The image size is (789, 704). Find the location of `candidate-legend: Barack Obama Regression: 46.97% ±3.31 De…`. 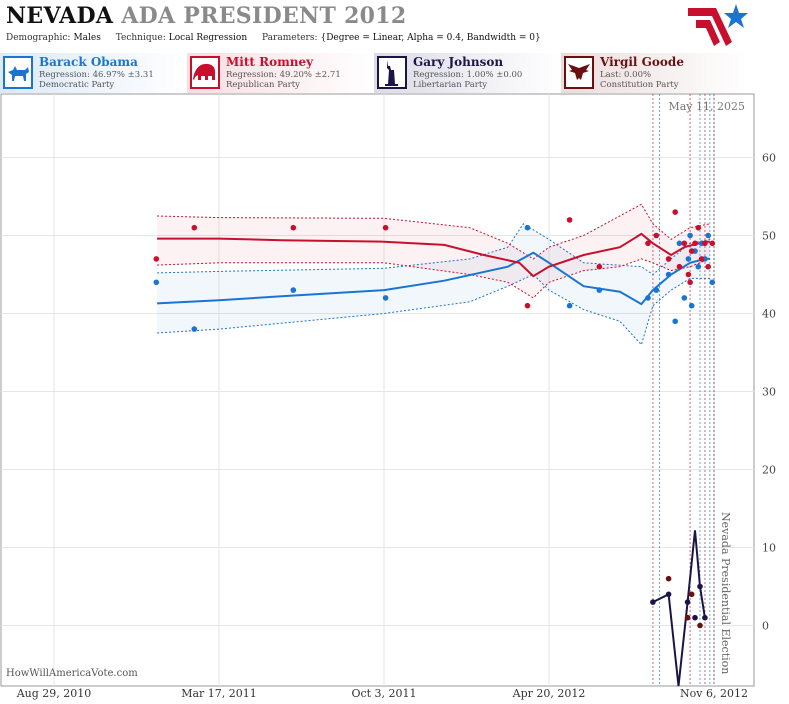

candidate-legend: Barack Obama Regression: 46.97% ±3.31 De… is located at coordinates (375, 73).